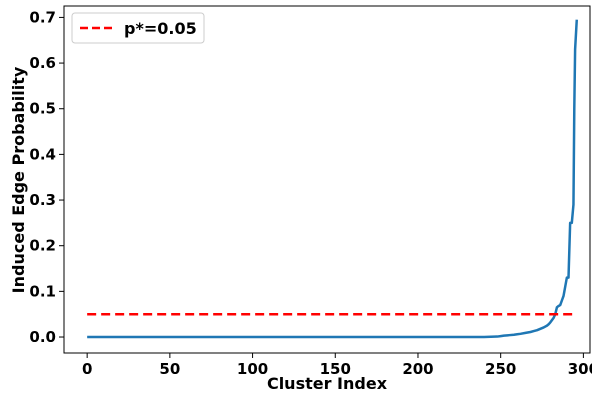 The width and height of the screenshot is (592, 397). Describe the element at coordinates (335, 369) in the screenshot. I see `x-tick-label: 150` at that location.